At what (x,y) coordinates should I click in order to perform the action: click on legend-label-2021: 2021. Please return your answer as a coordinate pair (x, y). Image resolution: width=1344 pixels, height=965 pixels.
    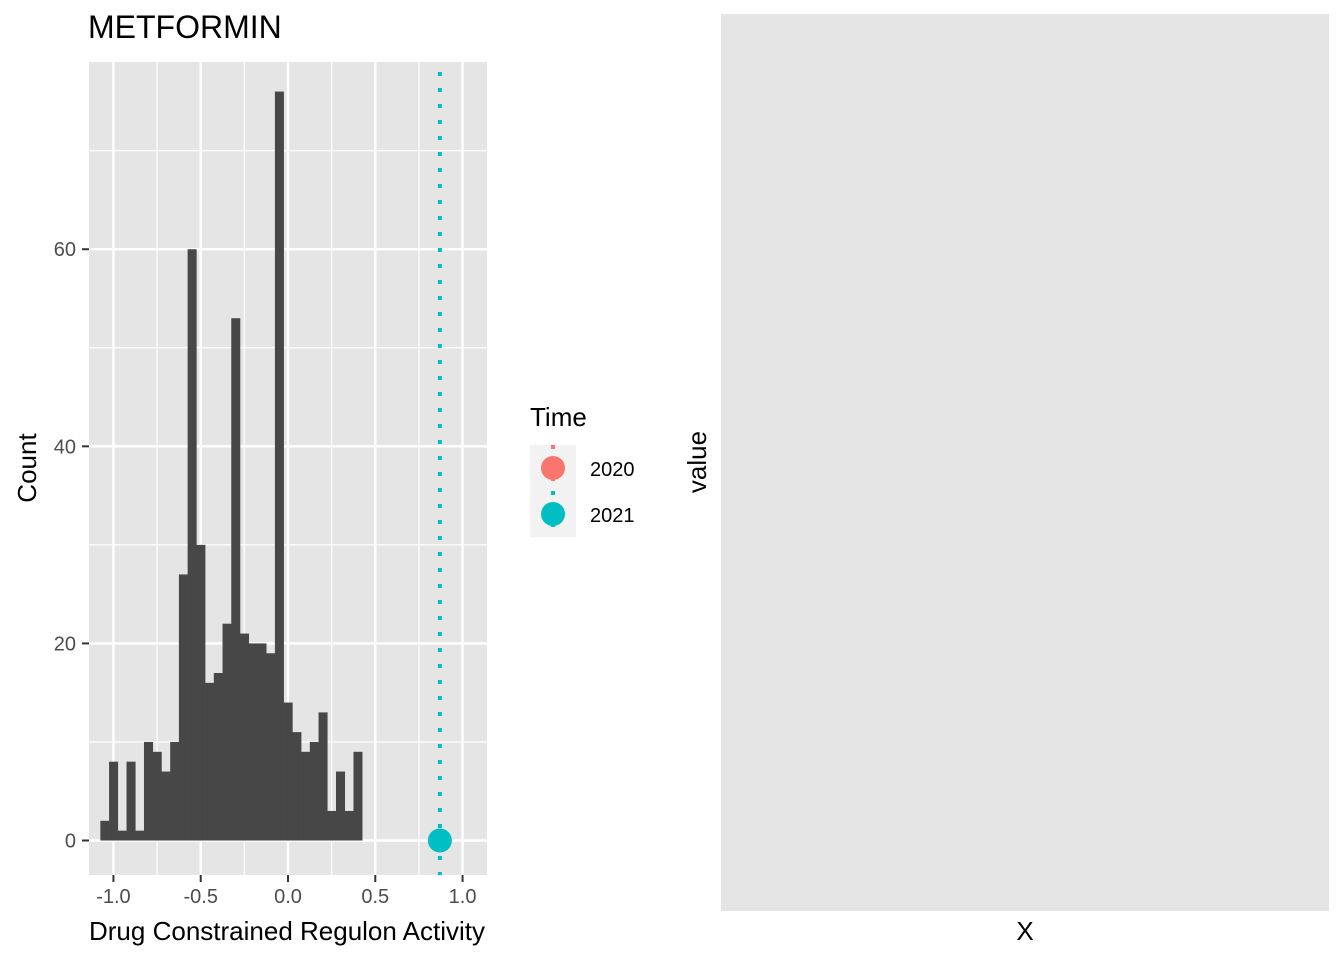
    Looking at the image, I should click on (612, 516).